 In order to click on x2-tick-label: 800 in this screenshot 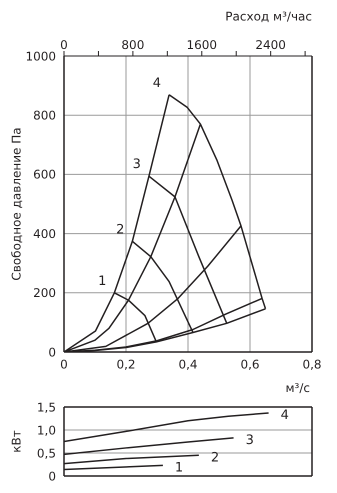, I will do `click(132, 45)`.